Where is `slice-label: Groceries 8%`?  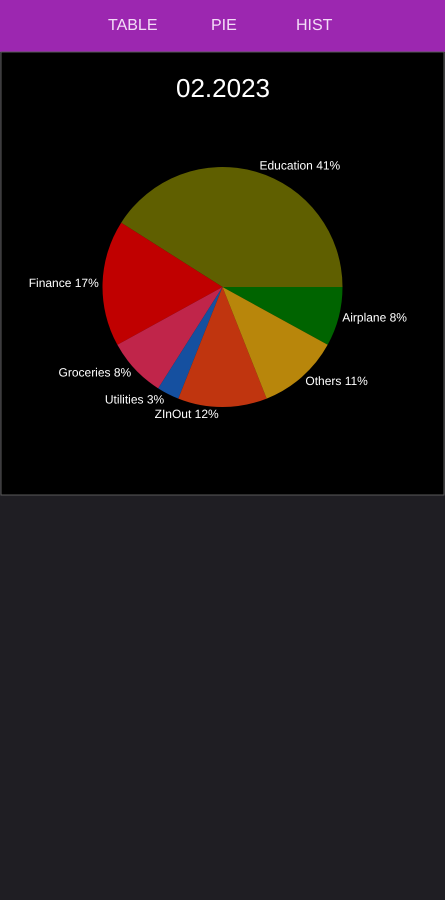 slice-label: Groceries 8% is located at coordinates (95, 372).